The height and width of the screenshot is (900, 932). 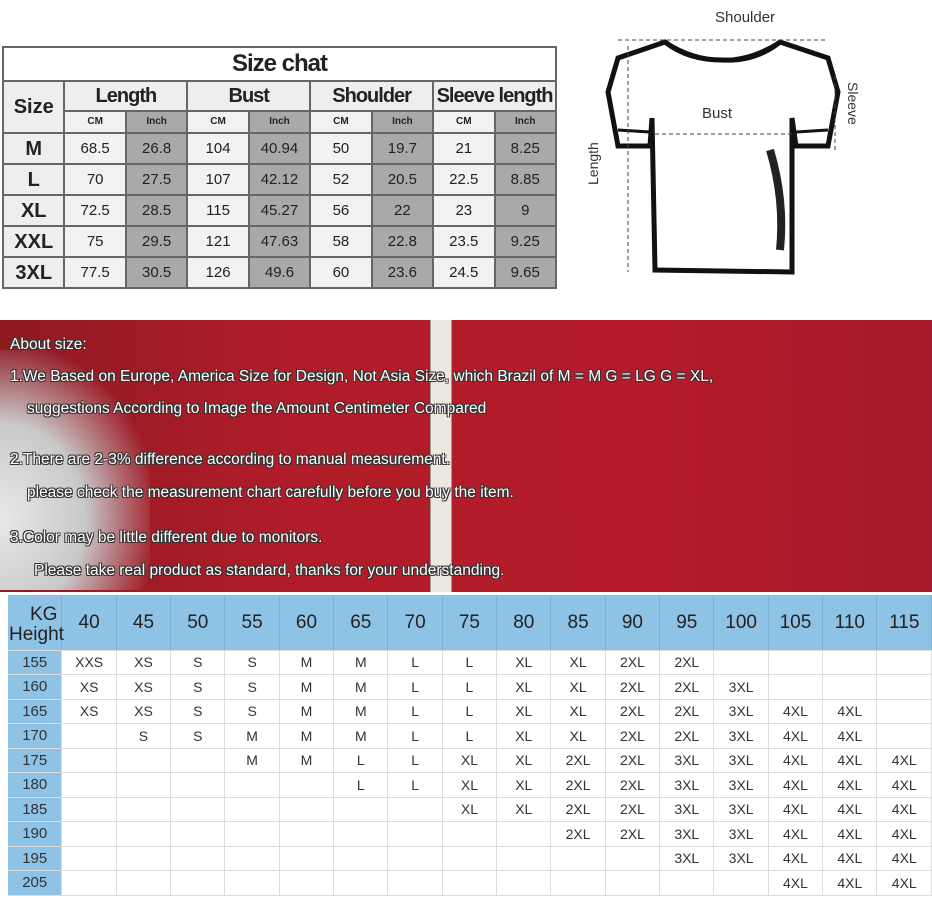 What do you see at coordinates (35, 785) in the screenshot?
I see `height-label: 180` at bounding box center [35, 785].